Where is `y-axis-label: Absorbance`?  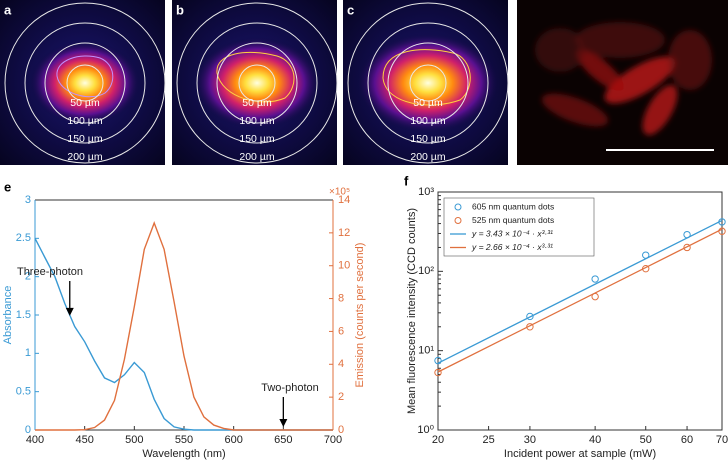 y-axis-label: Absorbance is located at coordinates (8, 315).